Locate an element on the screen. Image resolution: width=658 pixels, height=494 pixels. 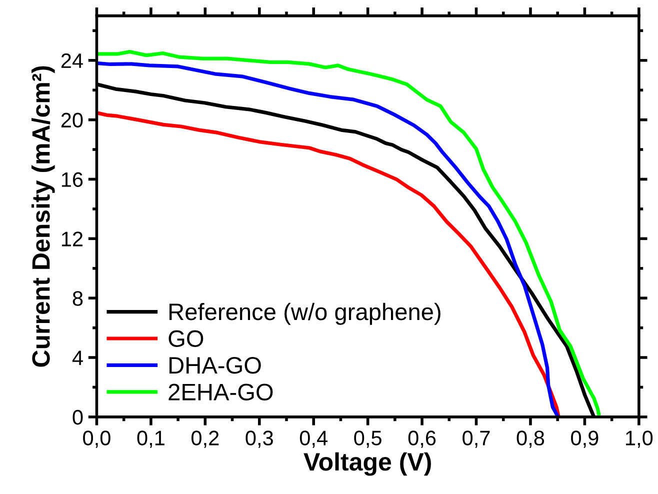
x-tick-label: 0,8 is located at coordinates (530, 439).